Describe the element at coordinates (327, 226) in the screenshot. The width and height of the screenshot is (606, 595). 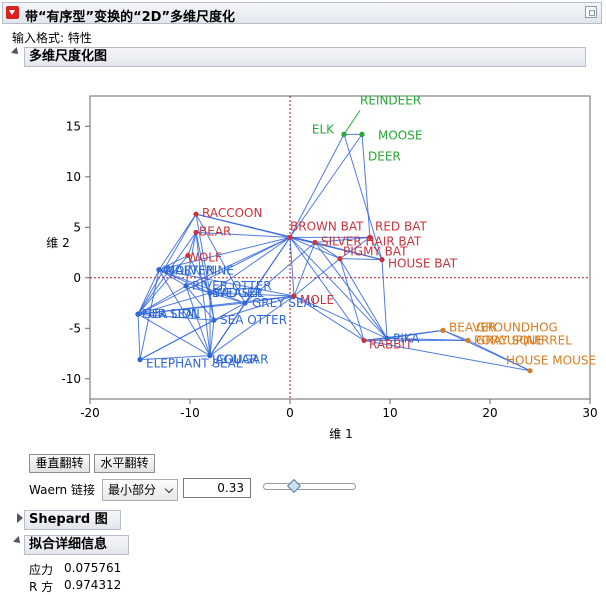
I see `point-label: BROWN BAT` at that location.